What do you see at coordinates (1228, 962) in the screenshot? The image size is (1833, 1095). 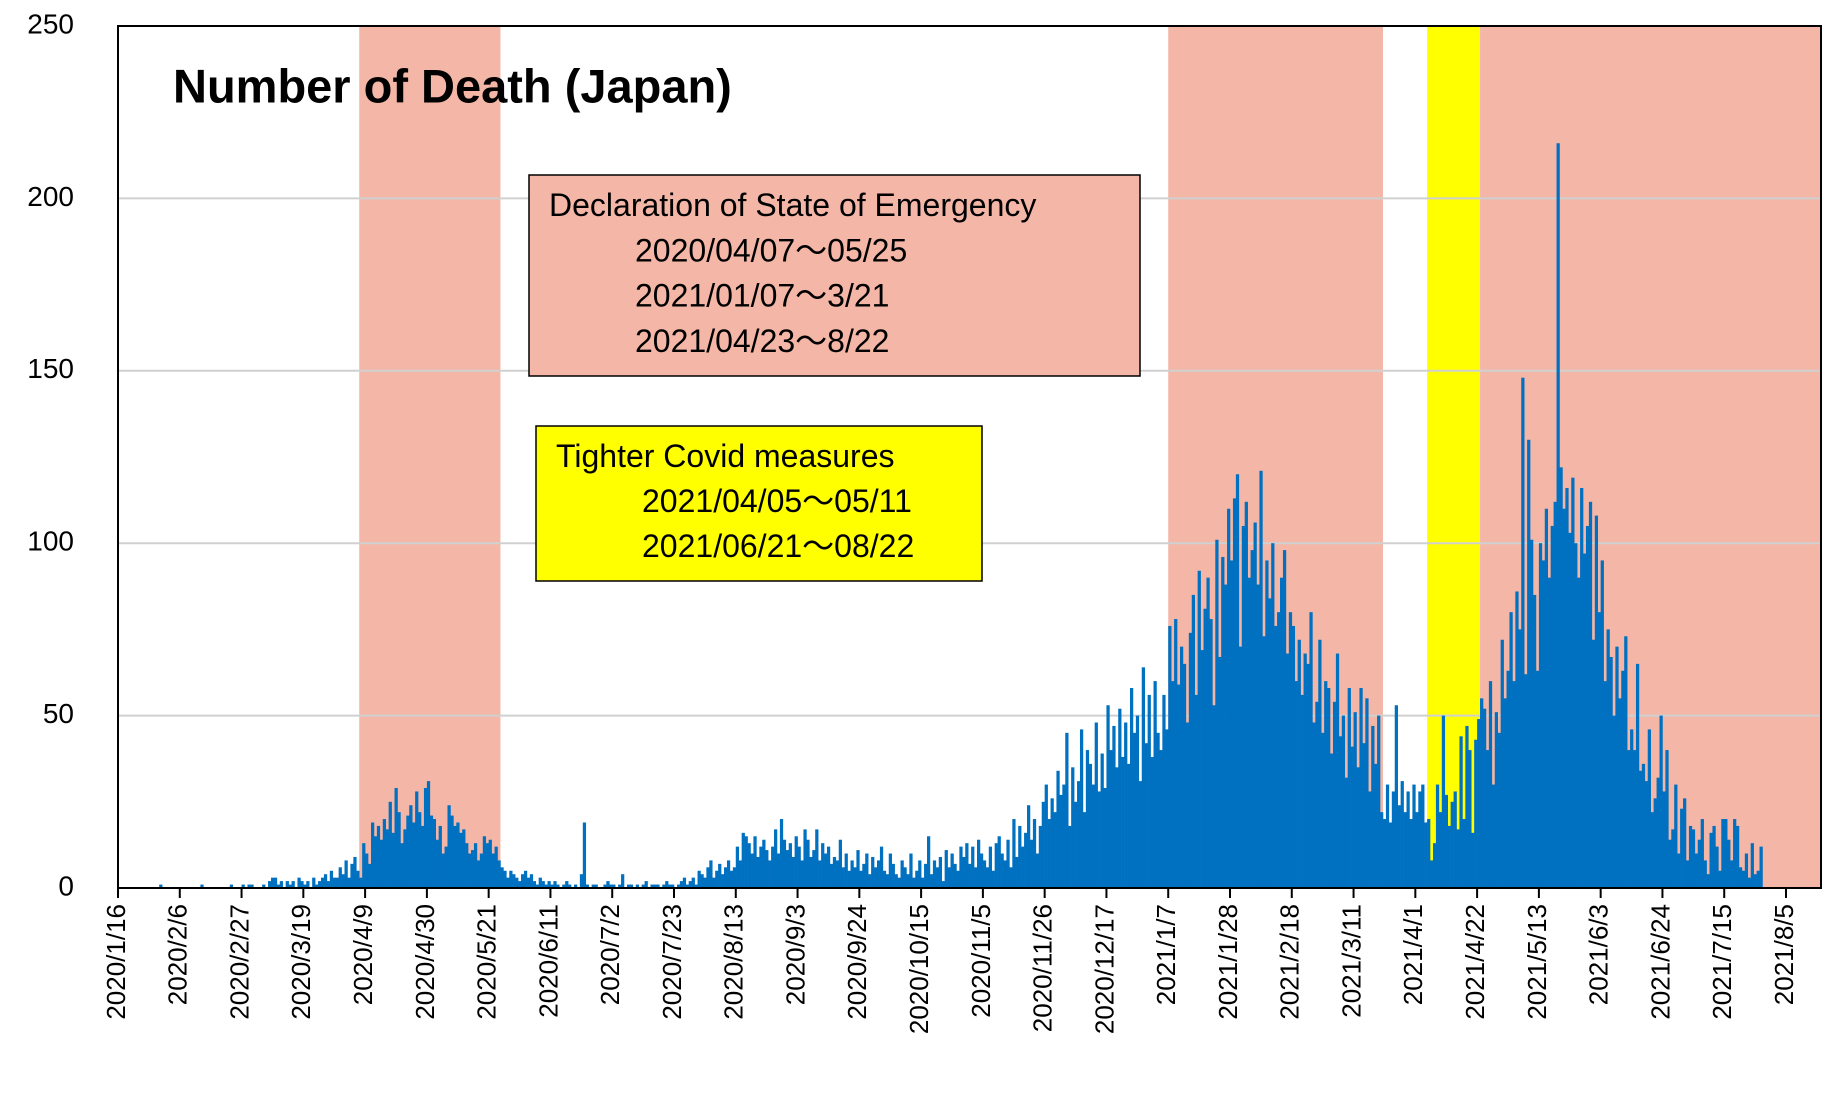 I see `x-tick-label: 2021/1/28` at bounding box center [1228, 962].